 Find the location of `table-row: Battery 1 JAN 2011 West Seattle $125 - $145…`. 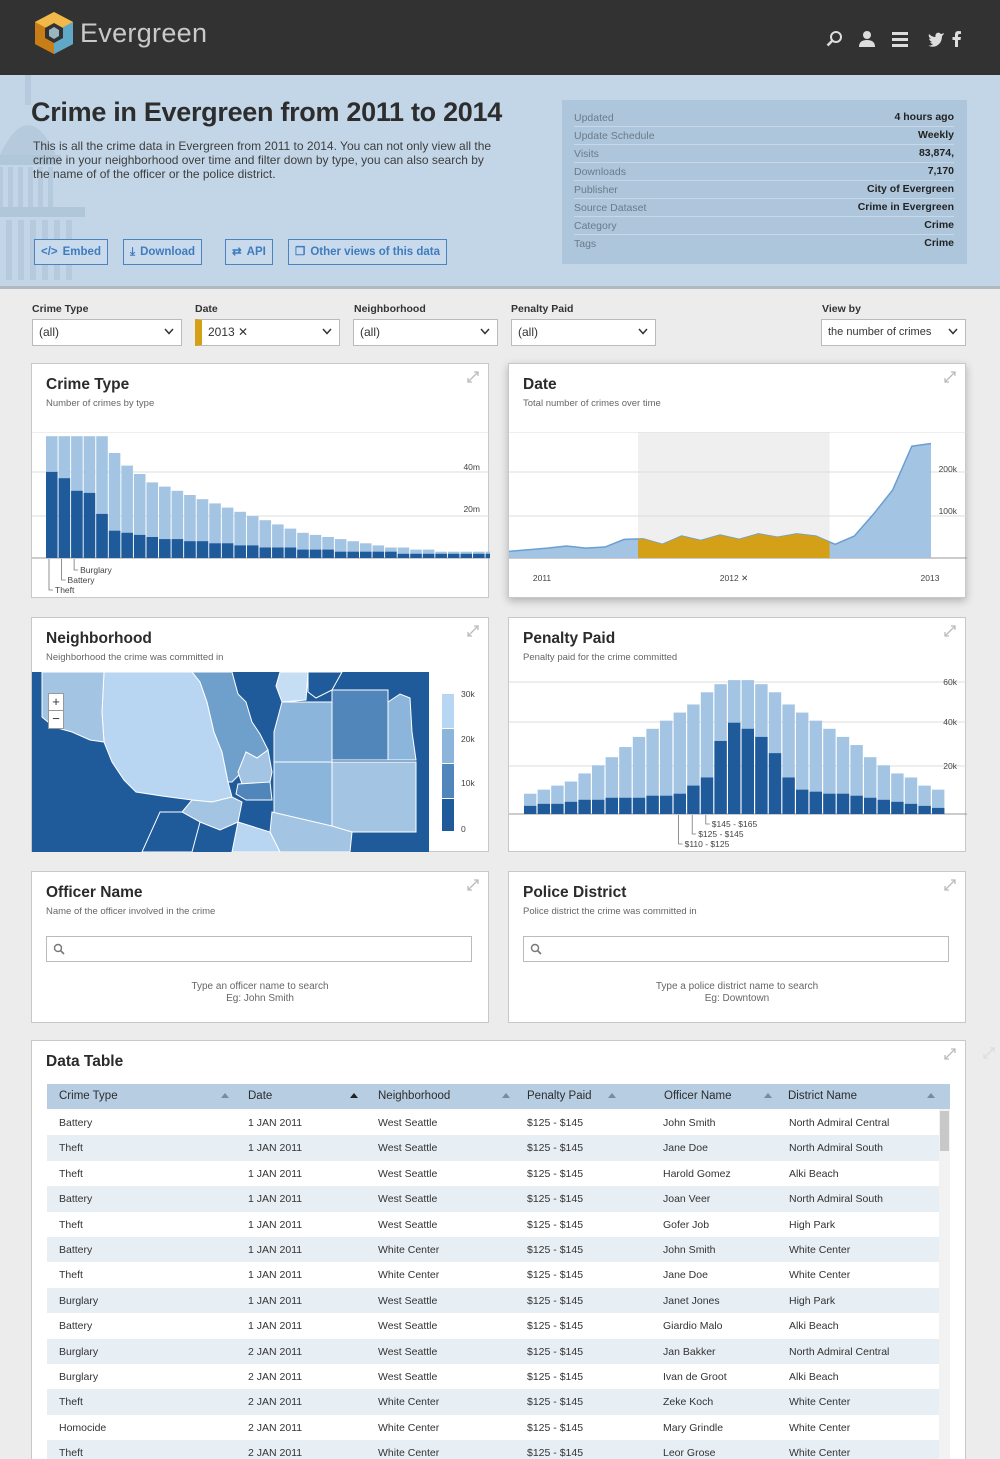

table-row: Battery 1 JAN 2011 West Seattle $125 - $145… is located at coordinates (493, 1325).